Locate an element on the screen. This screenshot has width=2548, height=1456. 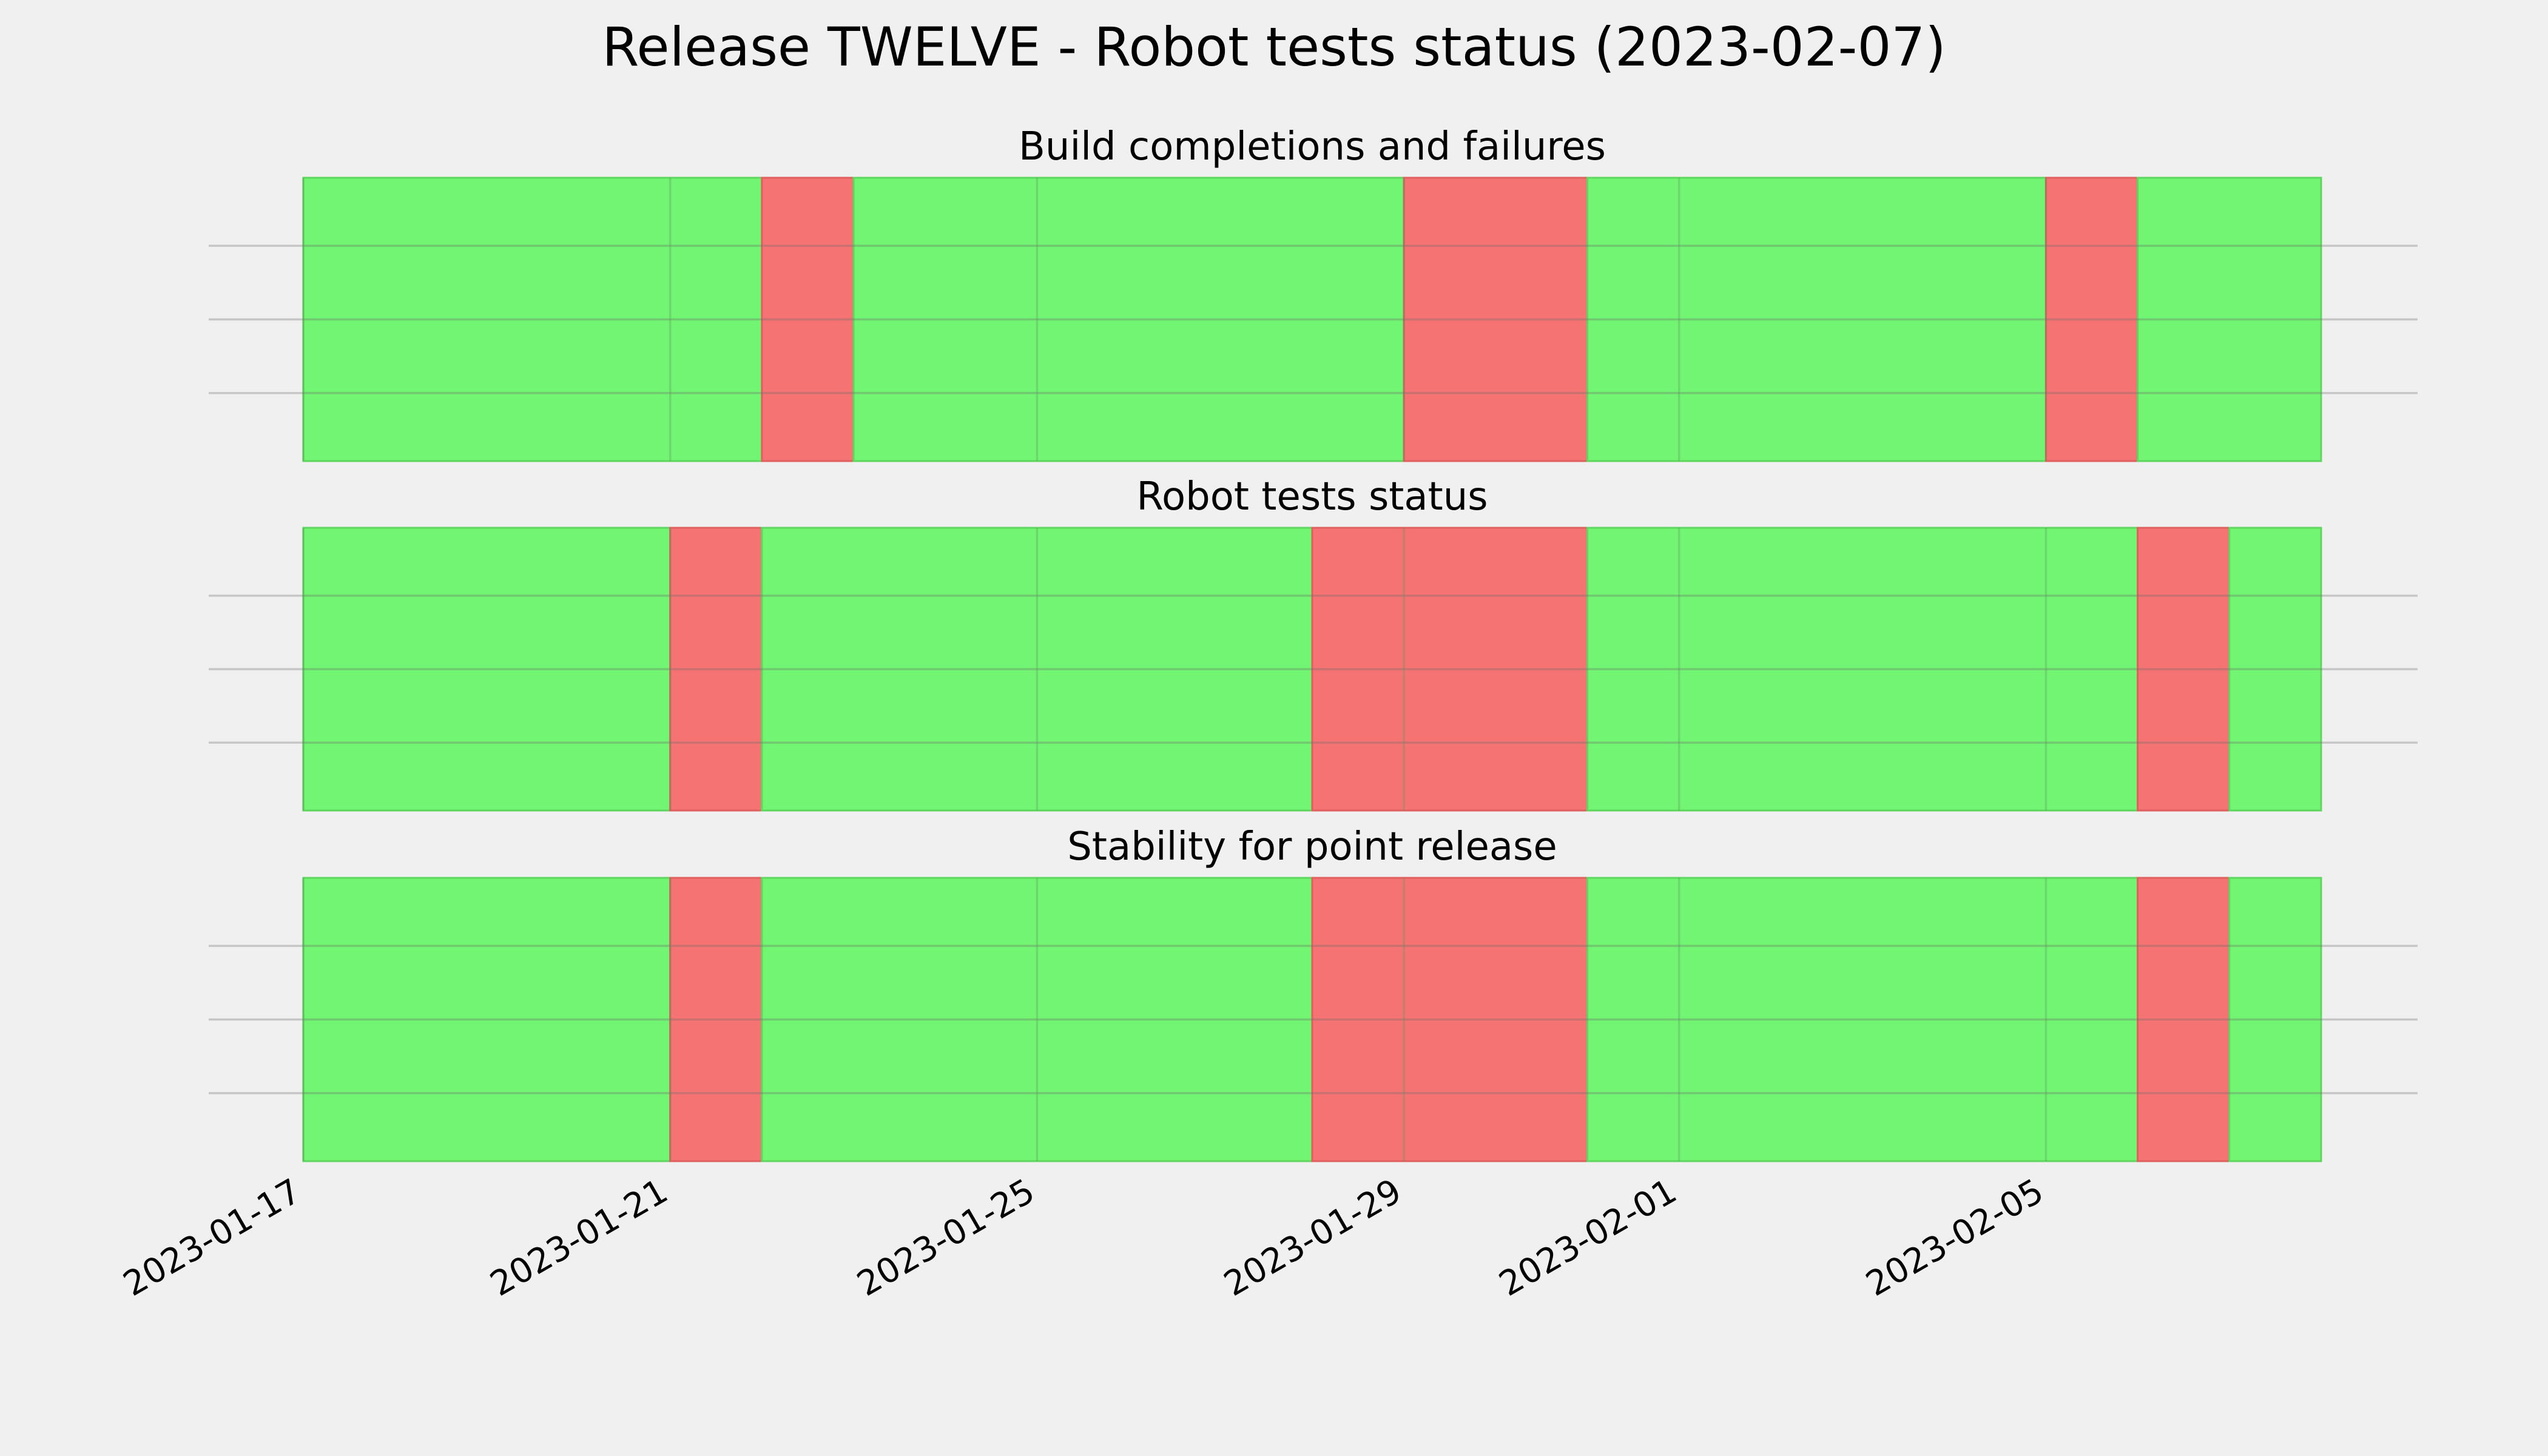
x-tick-label: 2023-02-05 is located at coordinates (1954, 1237).